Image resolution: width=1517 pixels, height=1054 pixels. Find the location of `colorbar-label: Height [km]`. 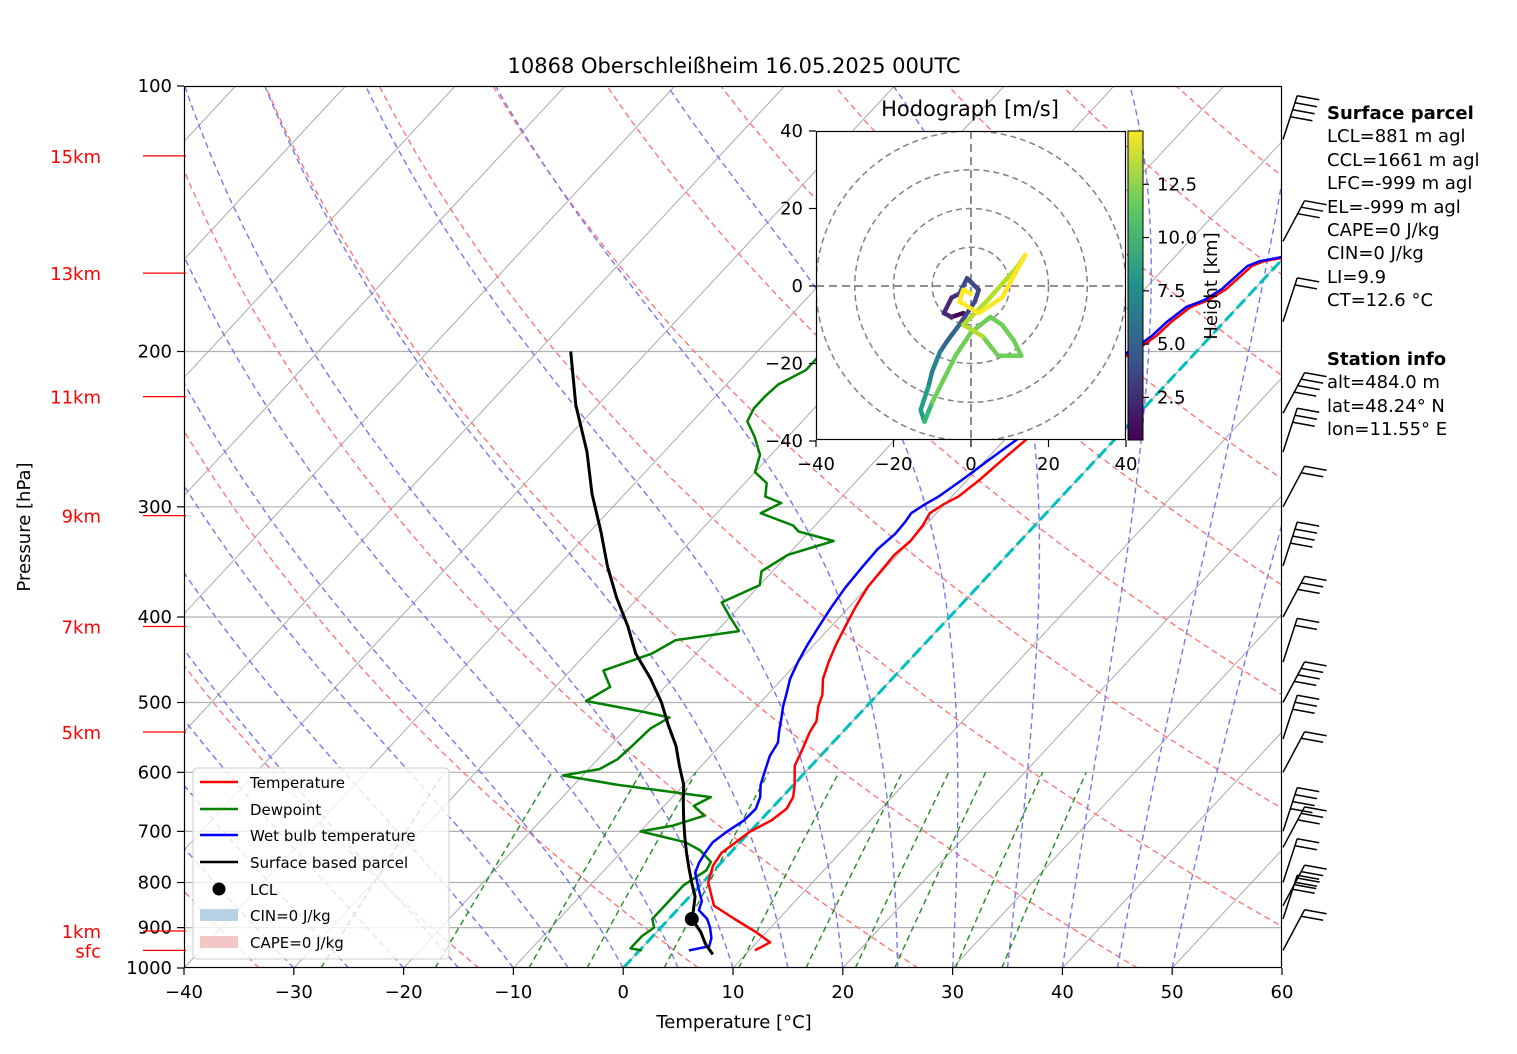

colorbar-label: Height [km] is located at coordinates (1211, 285).